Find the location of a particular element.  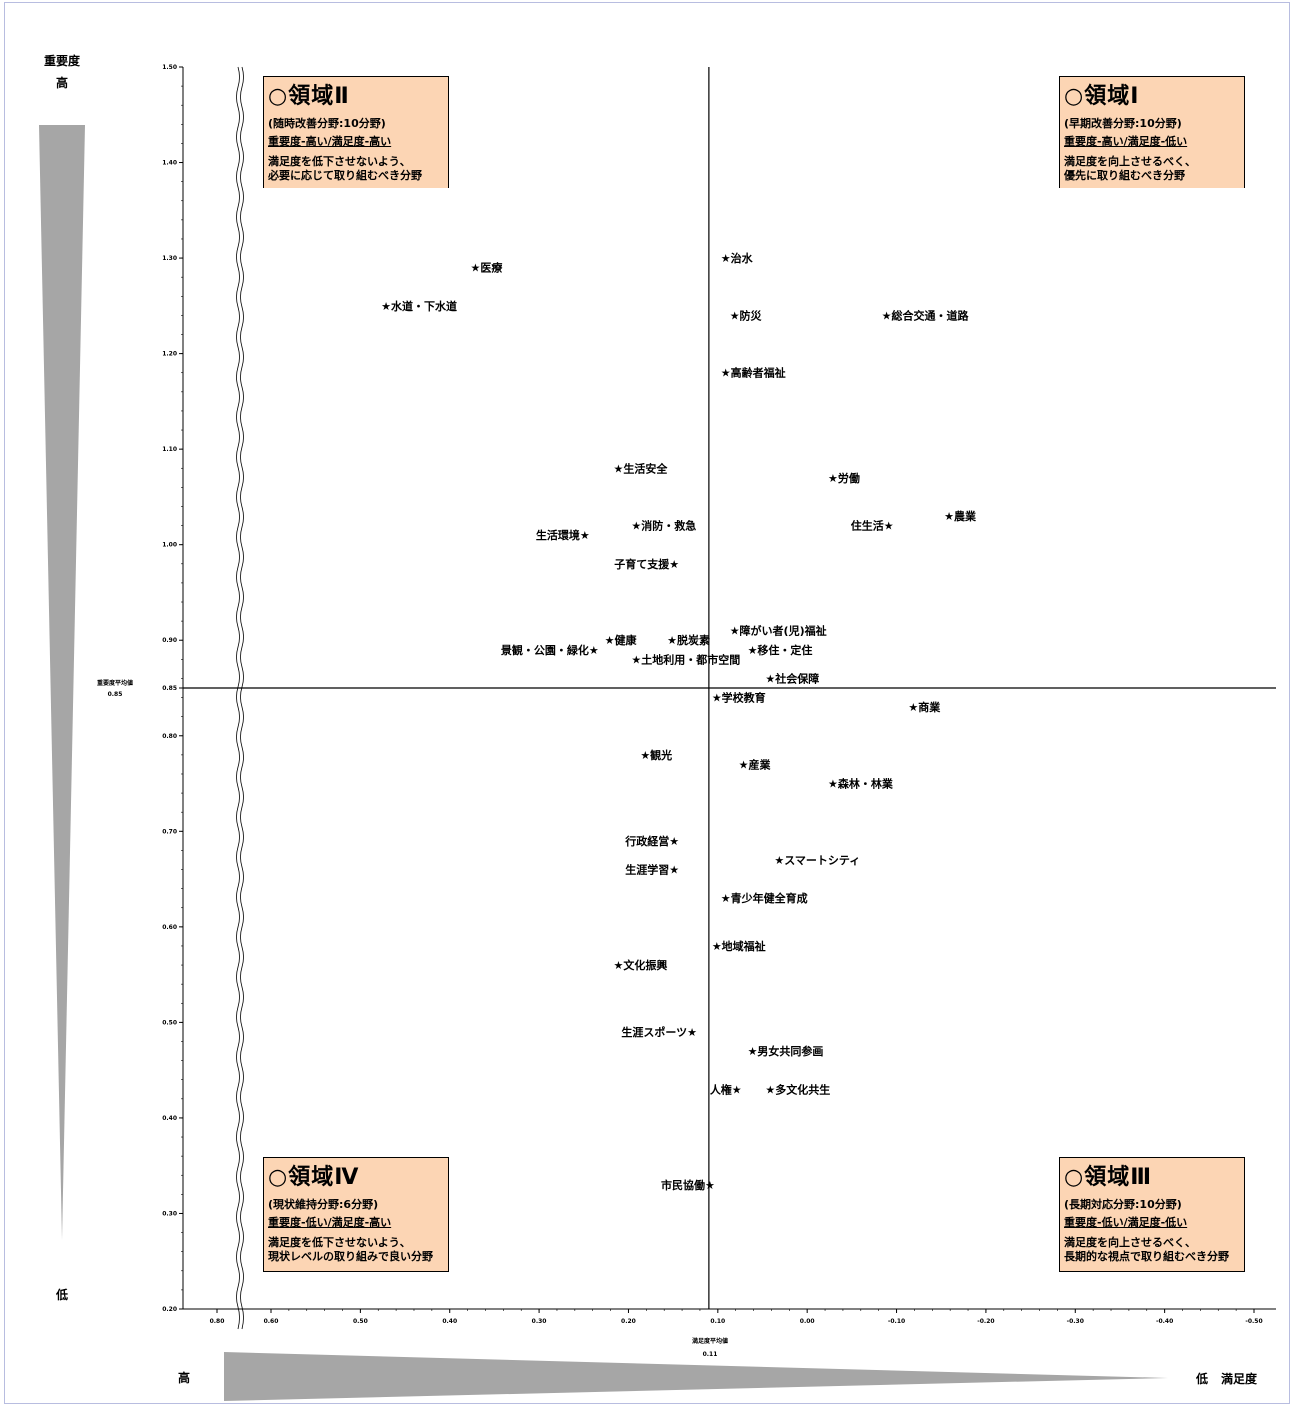

point-30: ★地域福祉 is located at coordinates (739, 946).